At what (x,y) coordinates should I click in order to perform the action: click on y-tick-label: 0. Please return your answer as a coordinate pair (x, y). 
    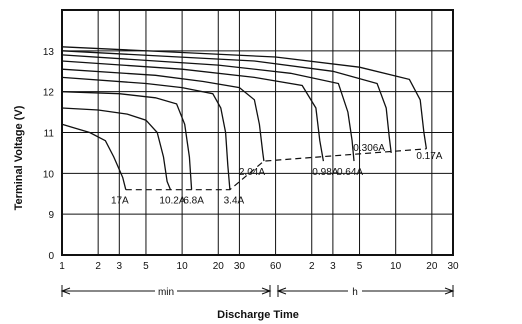
    Looking at the image, I should click on (51, 256).